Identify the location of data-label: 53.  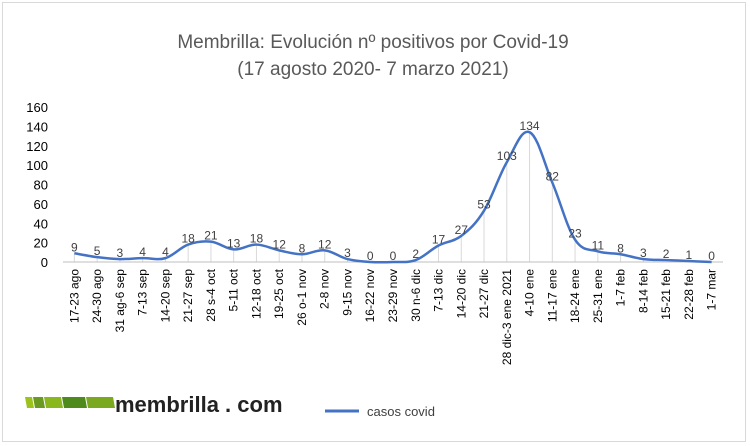
(484, 205).